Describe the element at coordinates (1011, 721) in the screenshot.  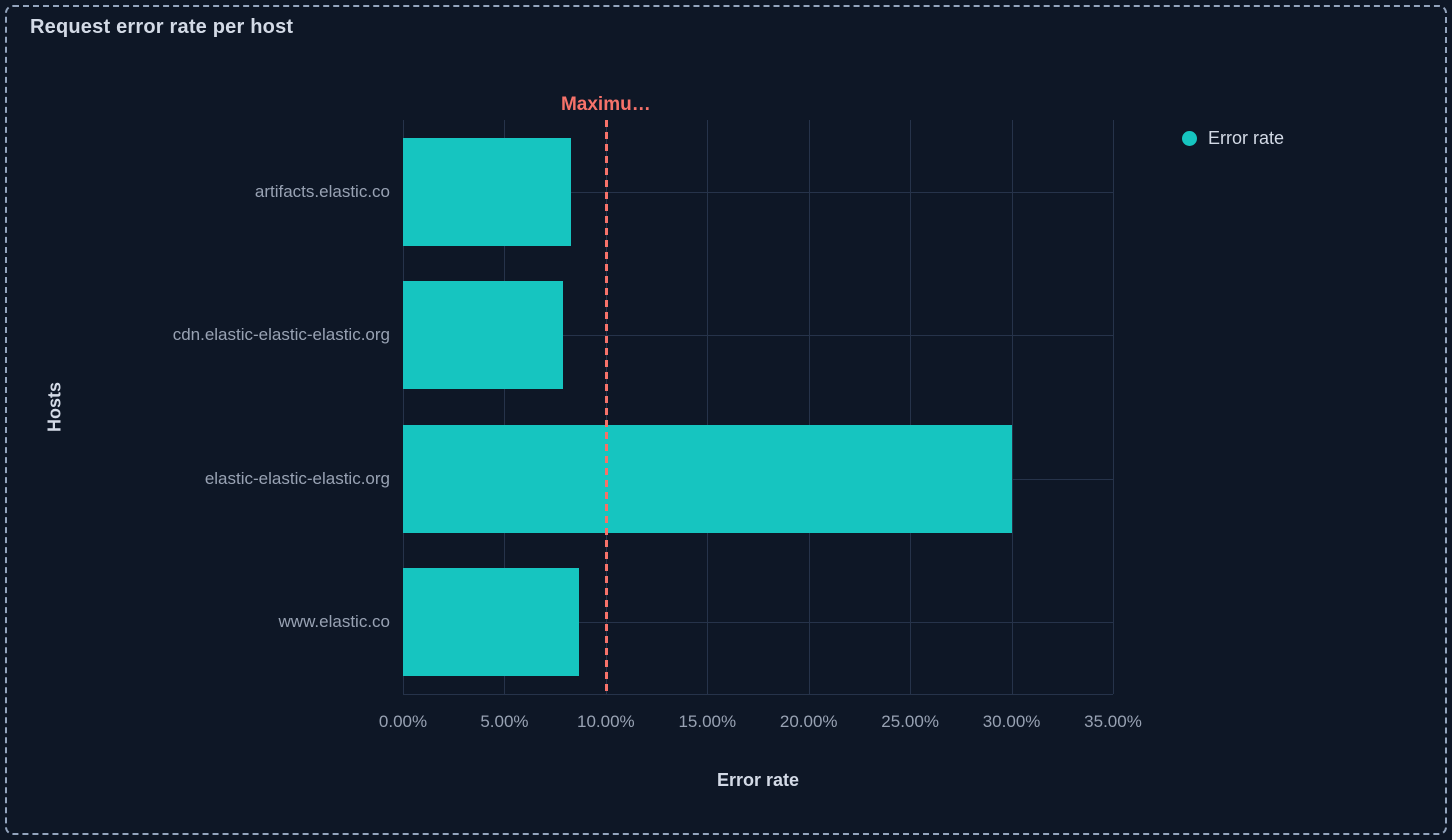
I see `x-tick-label: 30.00%` at that location.